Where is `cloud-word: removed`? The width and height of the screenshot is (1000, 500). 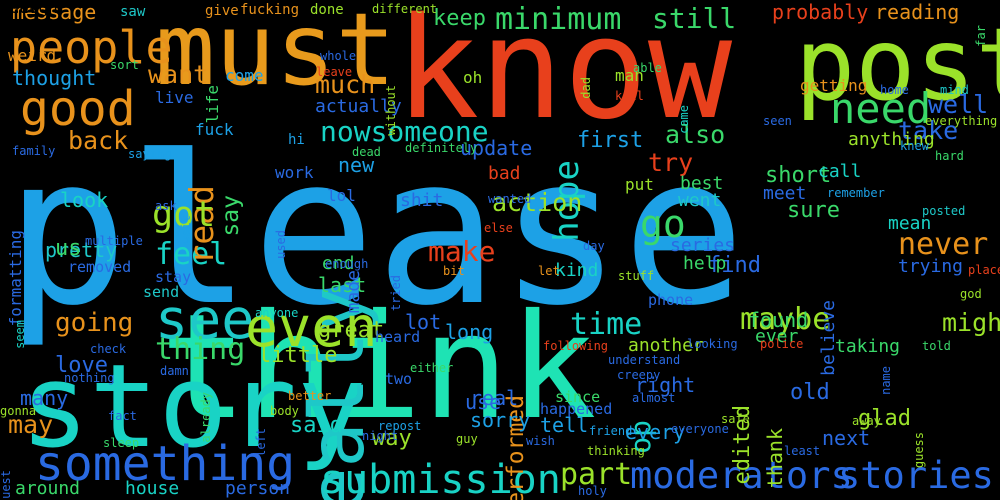
cloud-word: removed is located at coordinates (99, 267).